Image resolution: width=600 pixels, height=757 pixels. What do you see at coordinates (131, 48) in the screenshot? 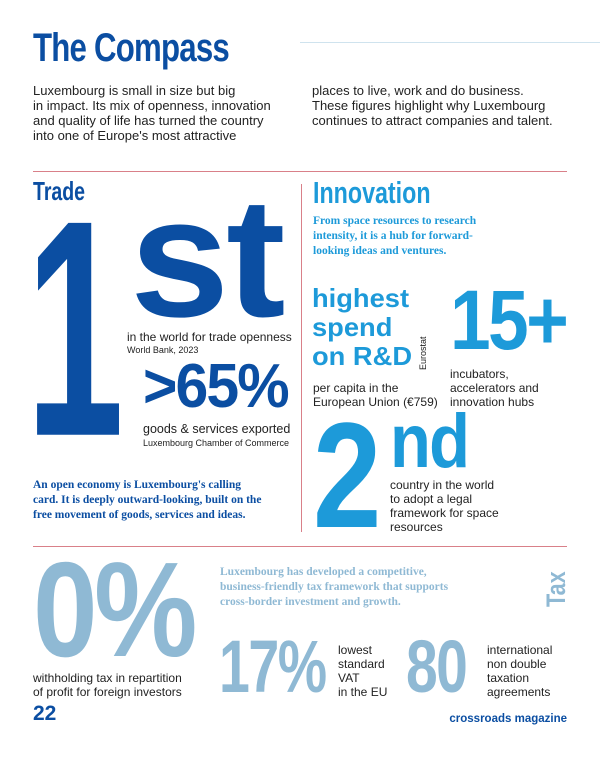
I see `page-title: The Compass` at bounding box center [131, 48].